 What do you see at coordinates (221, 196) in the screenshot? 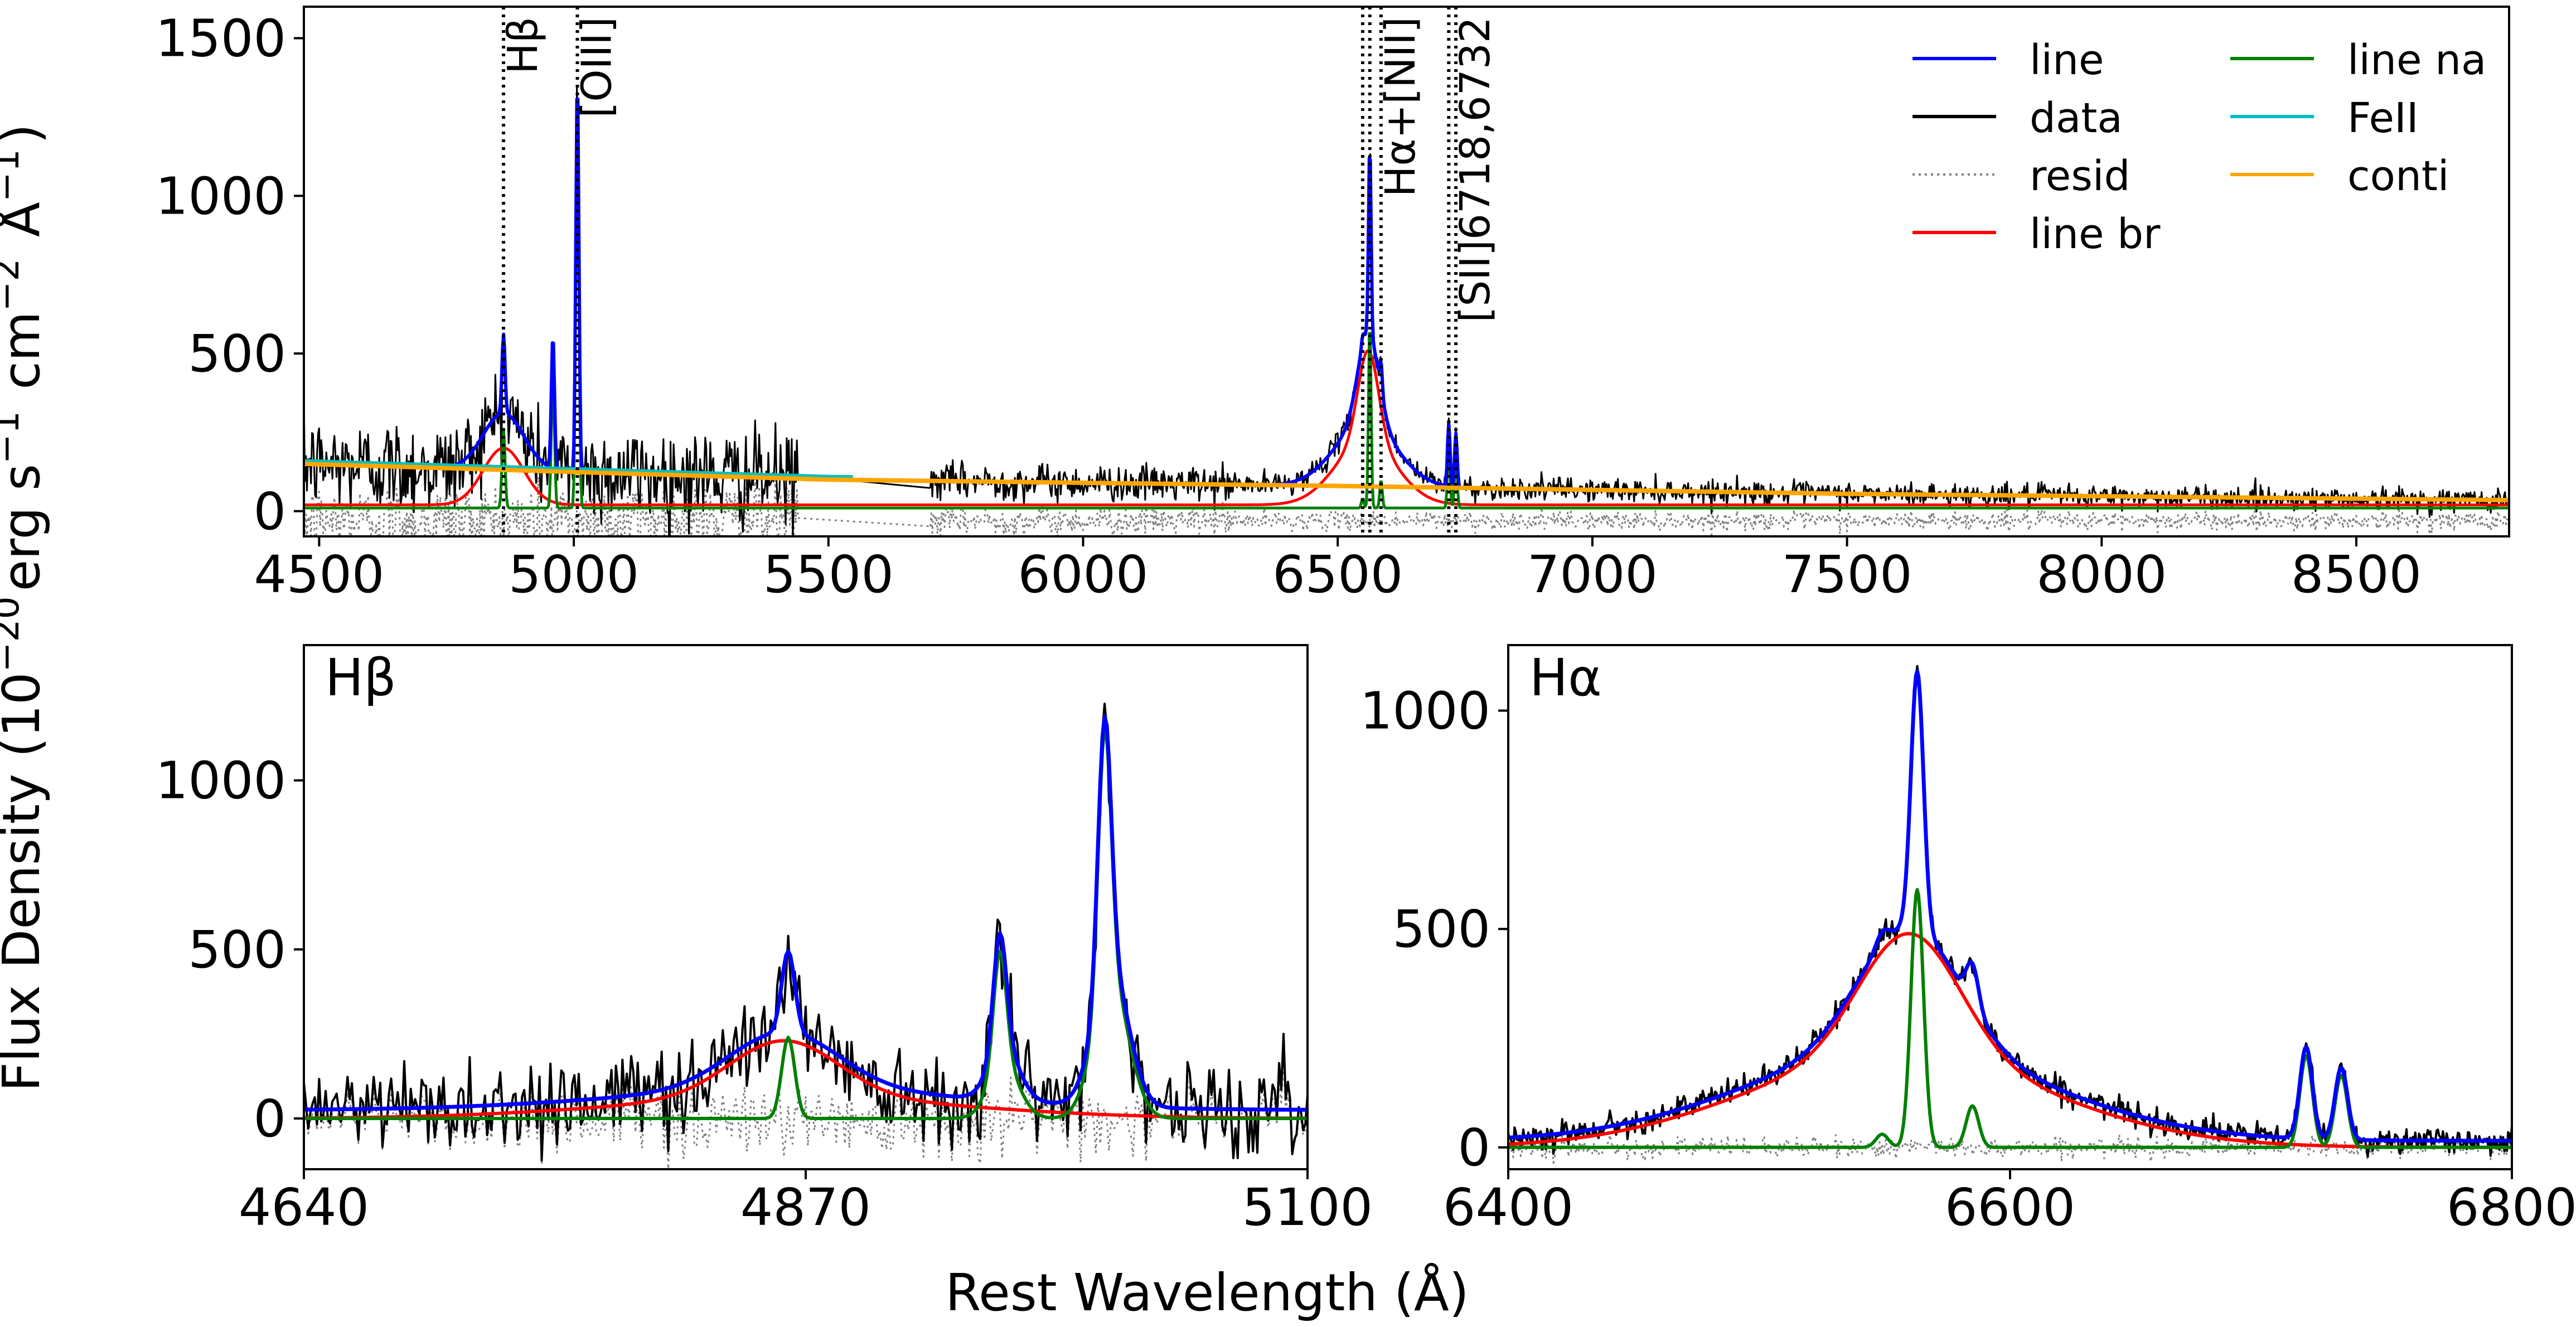
I see `full-spectrum-y-tick-label: 1000` at bounding box center [221, 196].